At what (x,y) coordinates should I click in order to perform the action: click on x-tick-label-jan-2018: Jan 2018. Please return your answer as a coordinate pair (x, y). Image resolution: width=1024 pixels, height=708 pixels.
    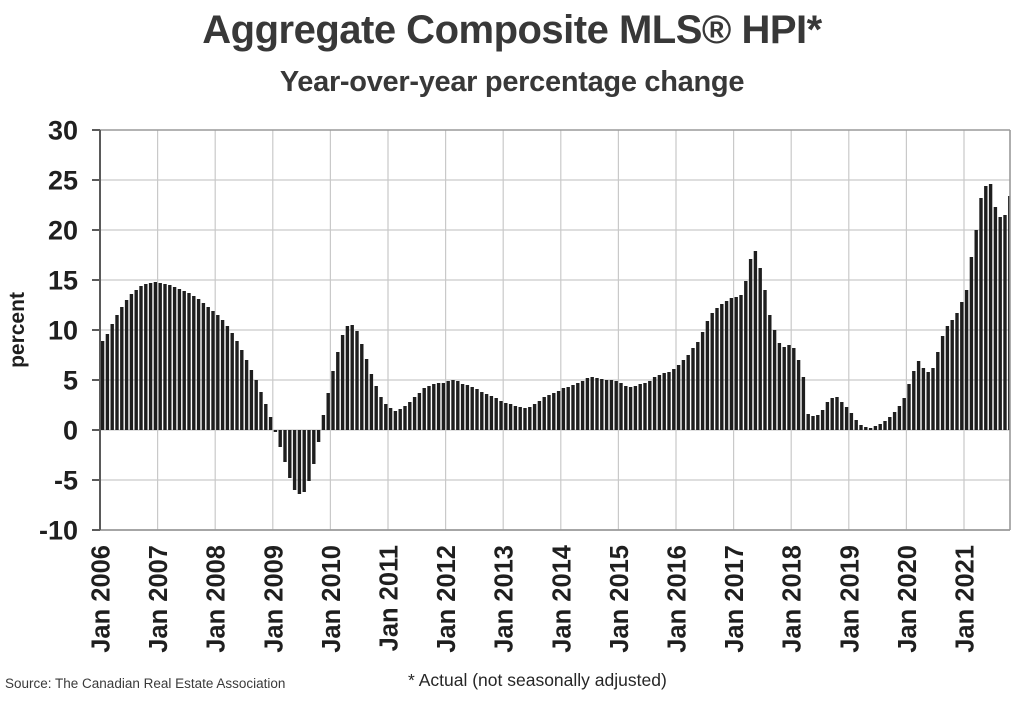
    Looking at the image, I should click on (793, 599).